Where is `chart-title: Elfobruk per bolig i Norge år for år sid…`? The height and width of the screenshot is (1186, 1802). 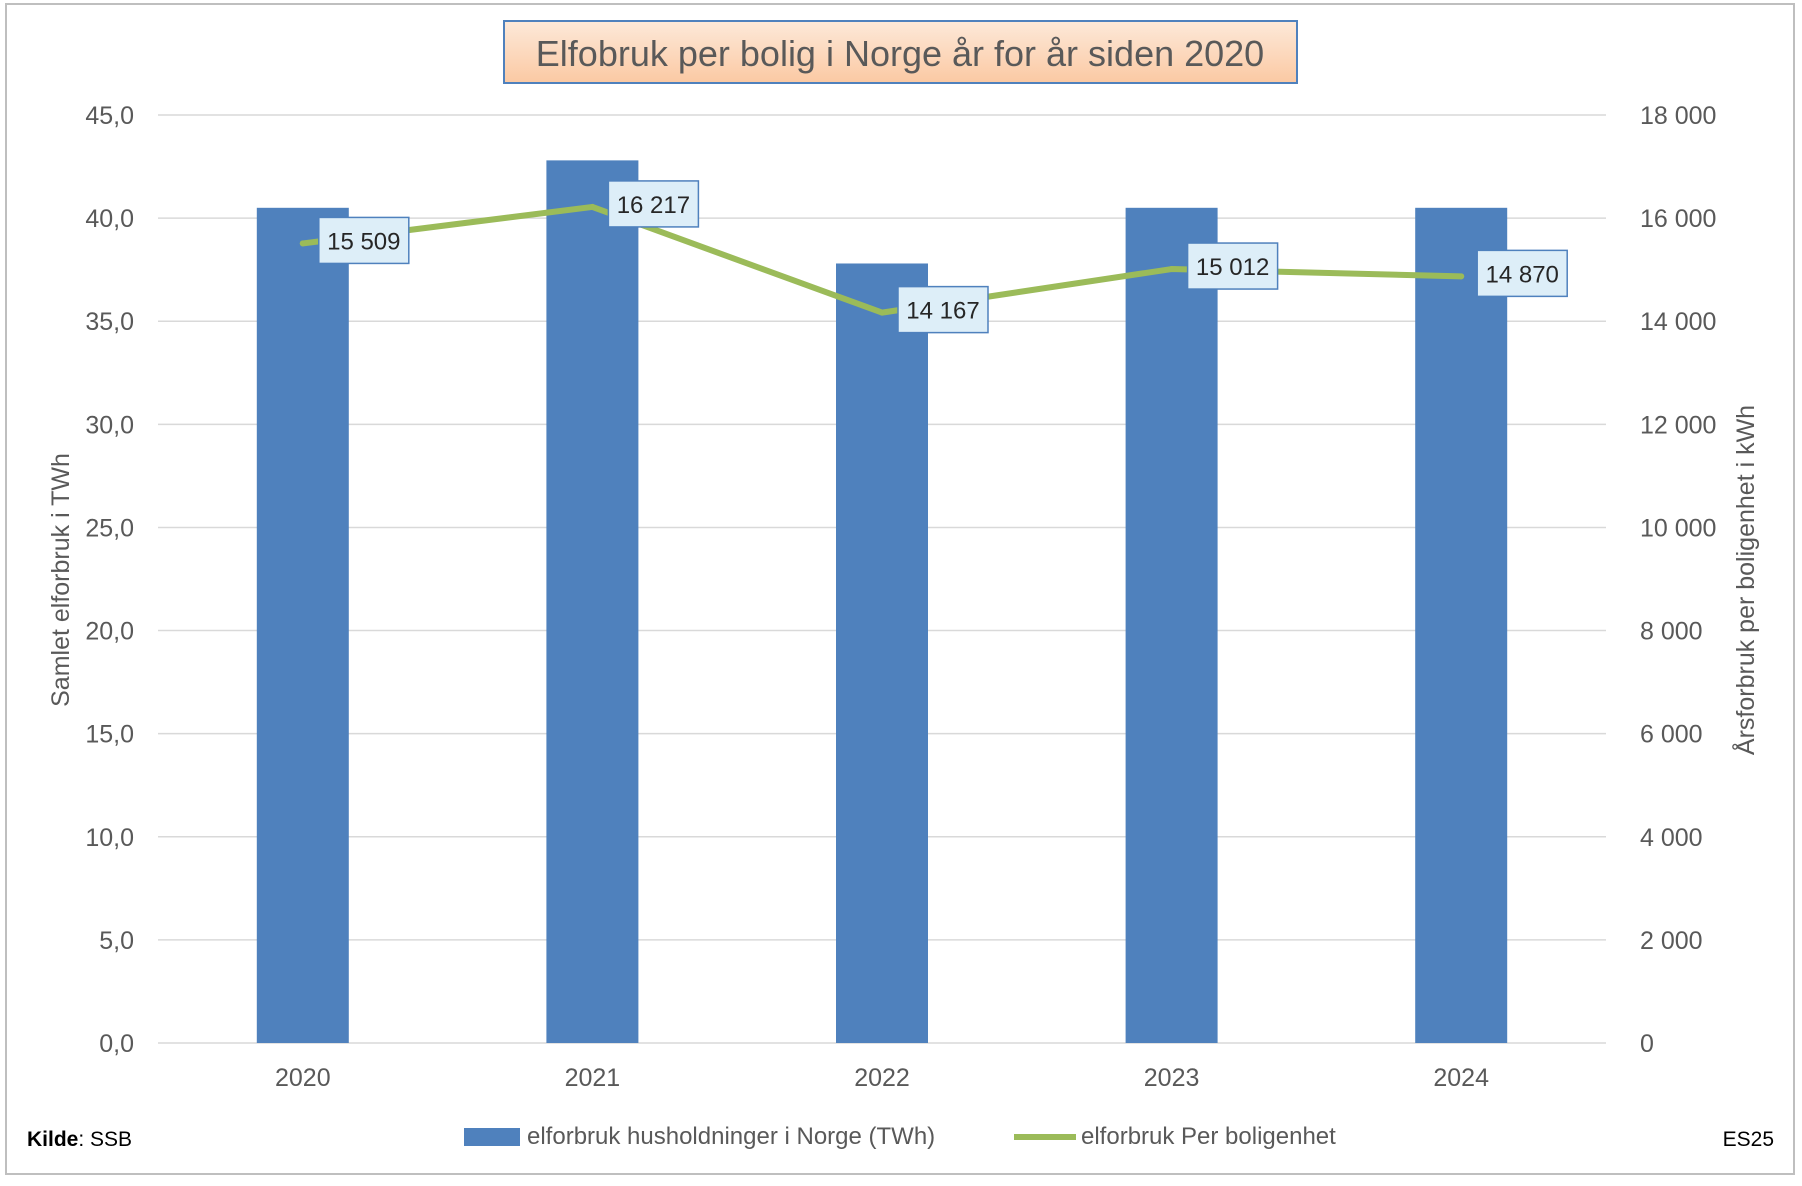 chart-title: Elfobruk per bolig i Norge år for år sid… is located at coordinates (900, 53).